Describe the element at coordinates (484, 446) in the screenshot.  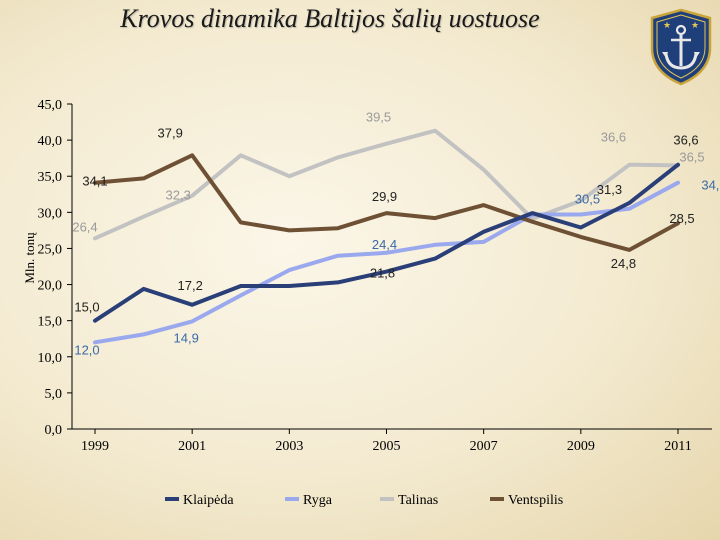
I see `x-tick-label: 2007` at that location.